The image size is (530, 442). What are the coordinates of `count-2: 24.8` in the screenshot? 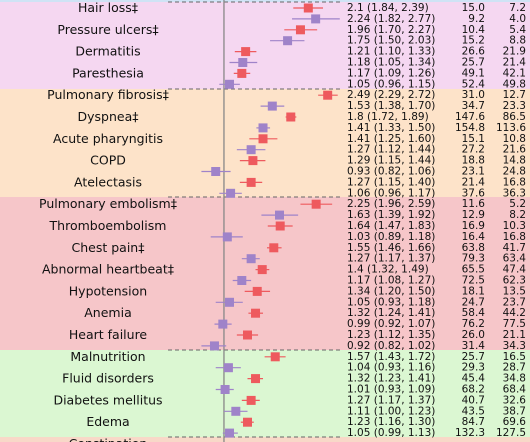 It's located at (514, 172).